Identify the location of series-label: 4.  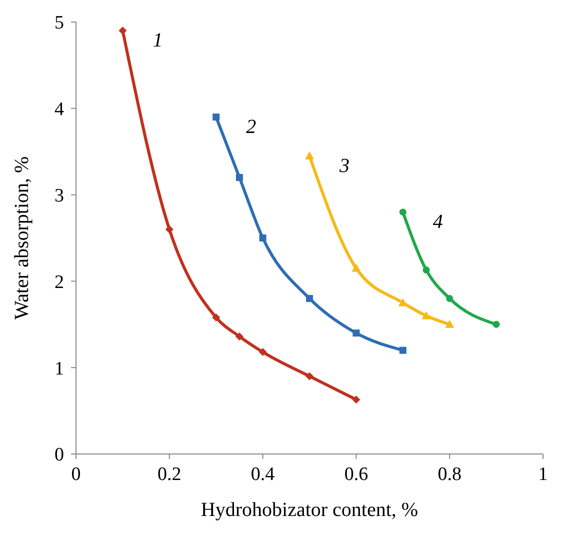
(437, 222).